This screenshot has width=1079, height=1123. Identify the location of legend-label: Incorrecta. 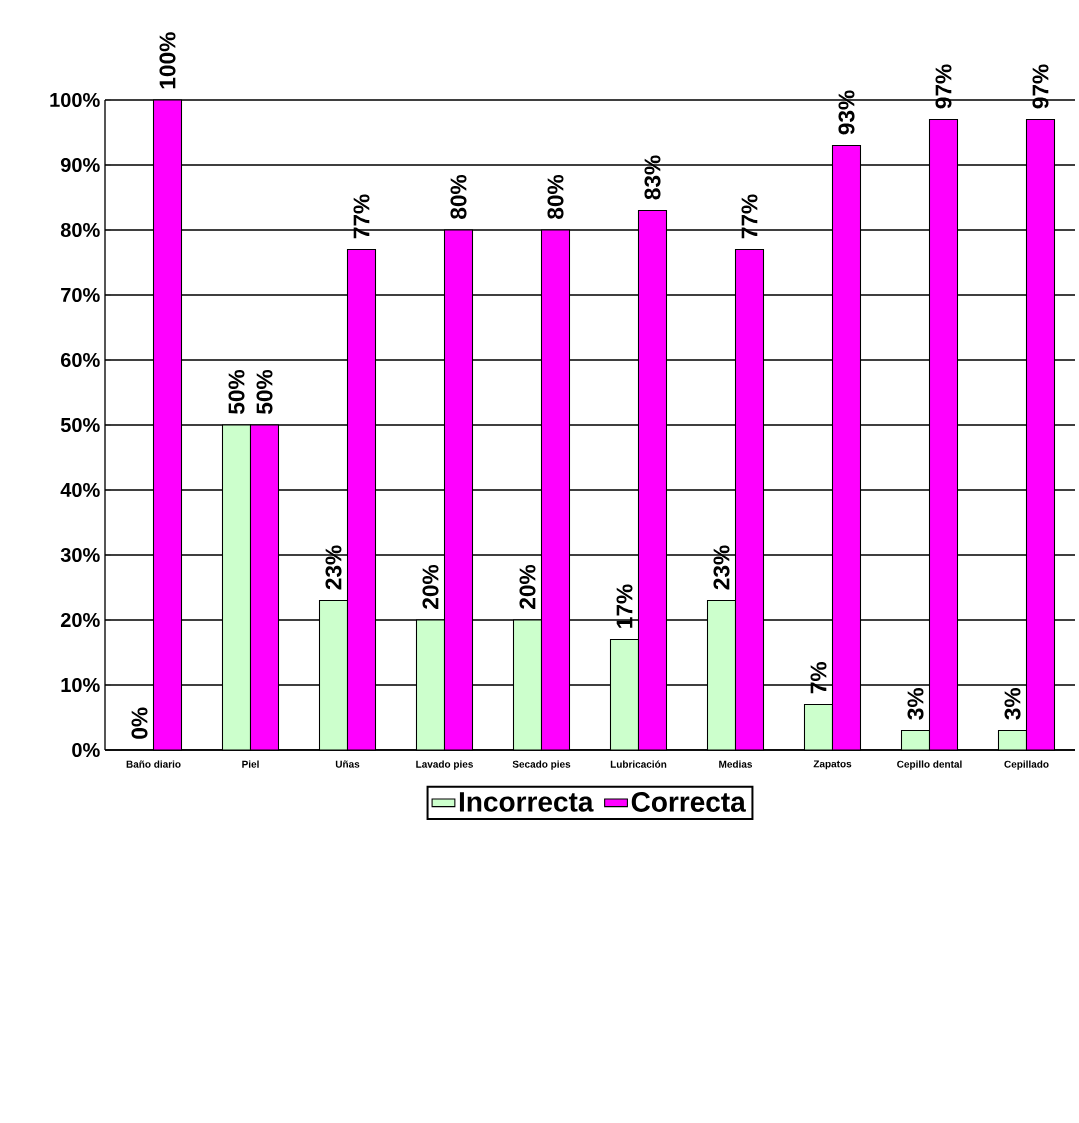
(526, 802).